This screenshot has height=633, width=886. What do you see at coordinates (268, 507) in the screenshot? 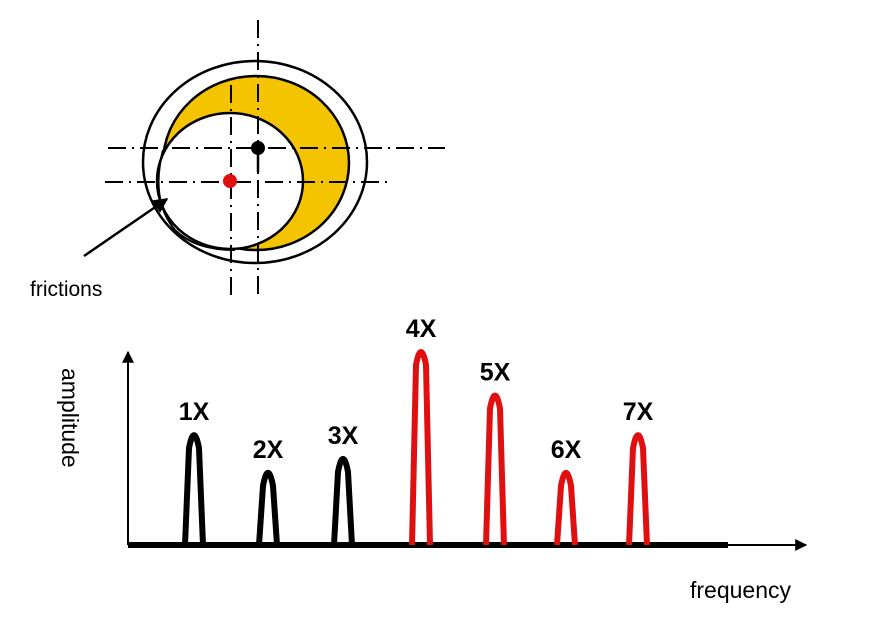
I see `peak-2x` at bounding box center [268, 507].